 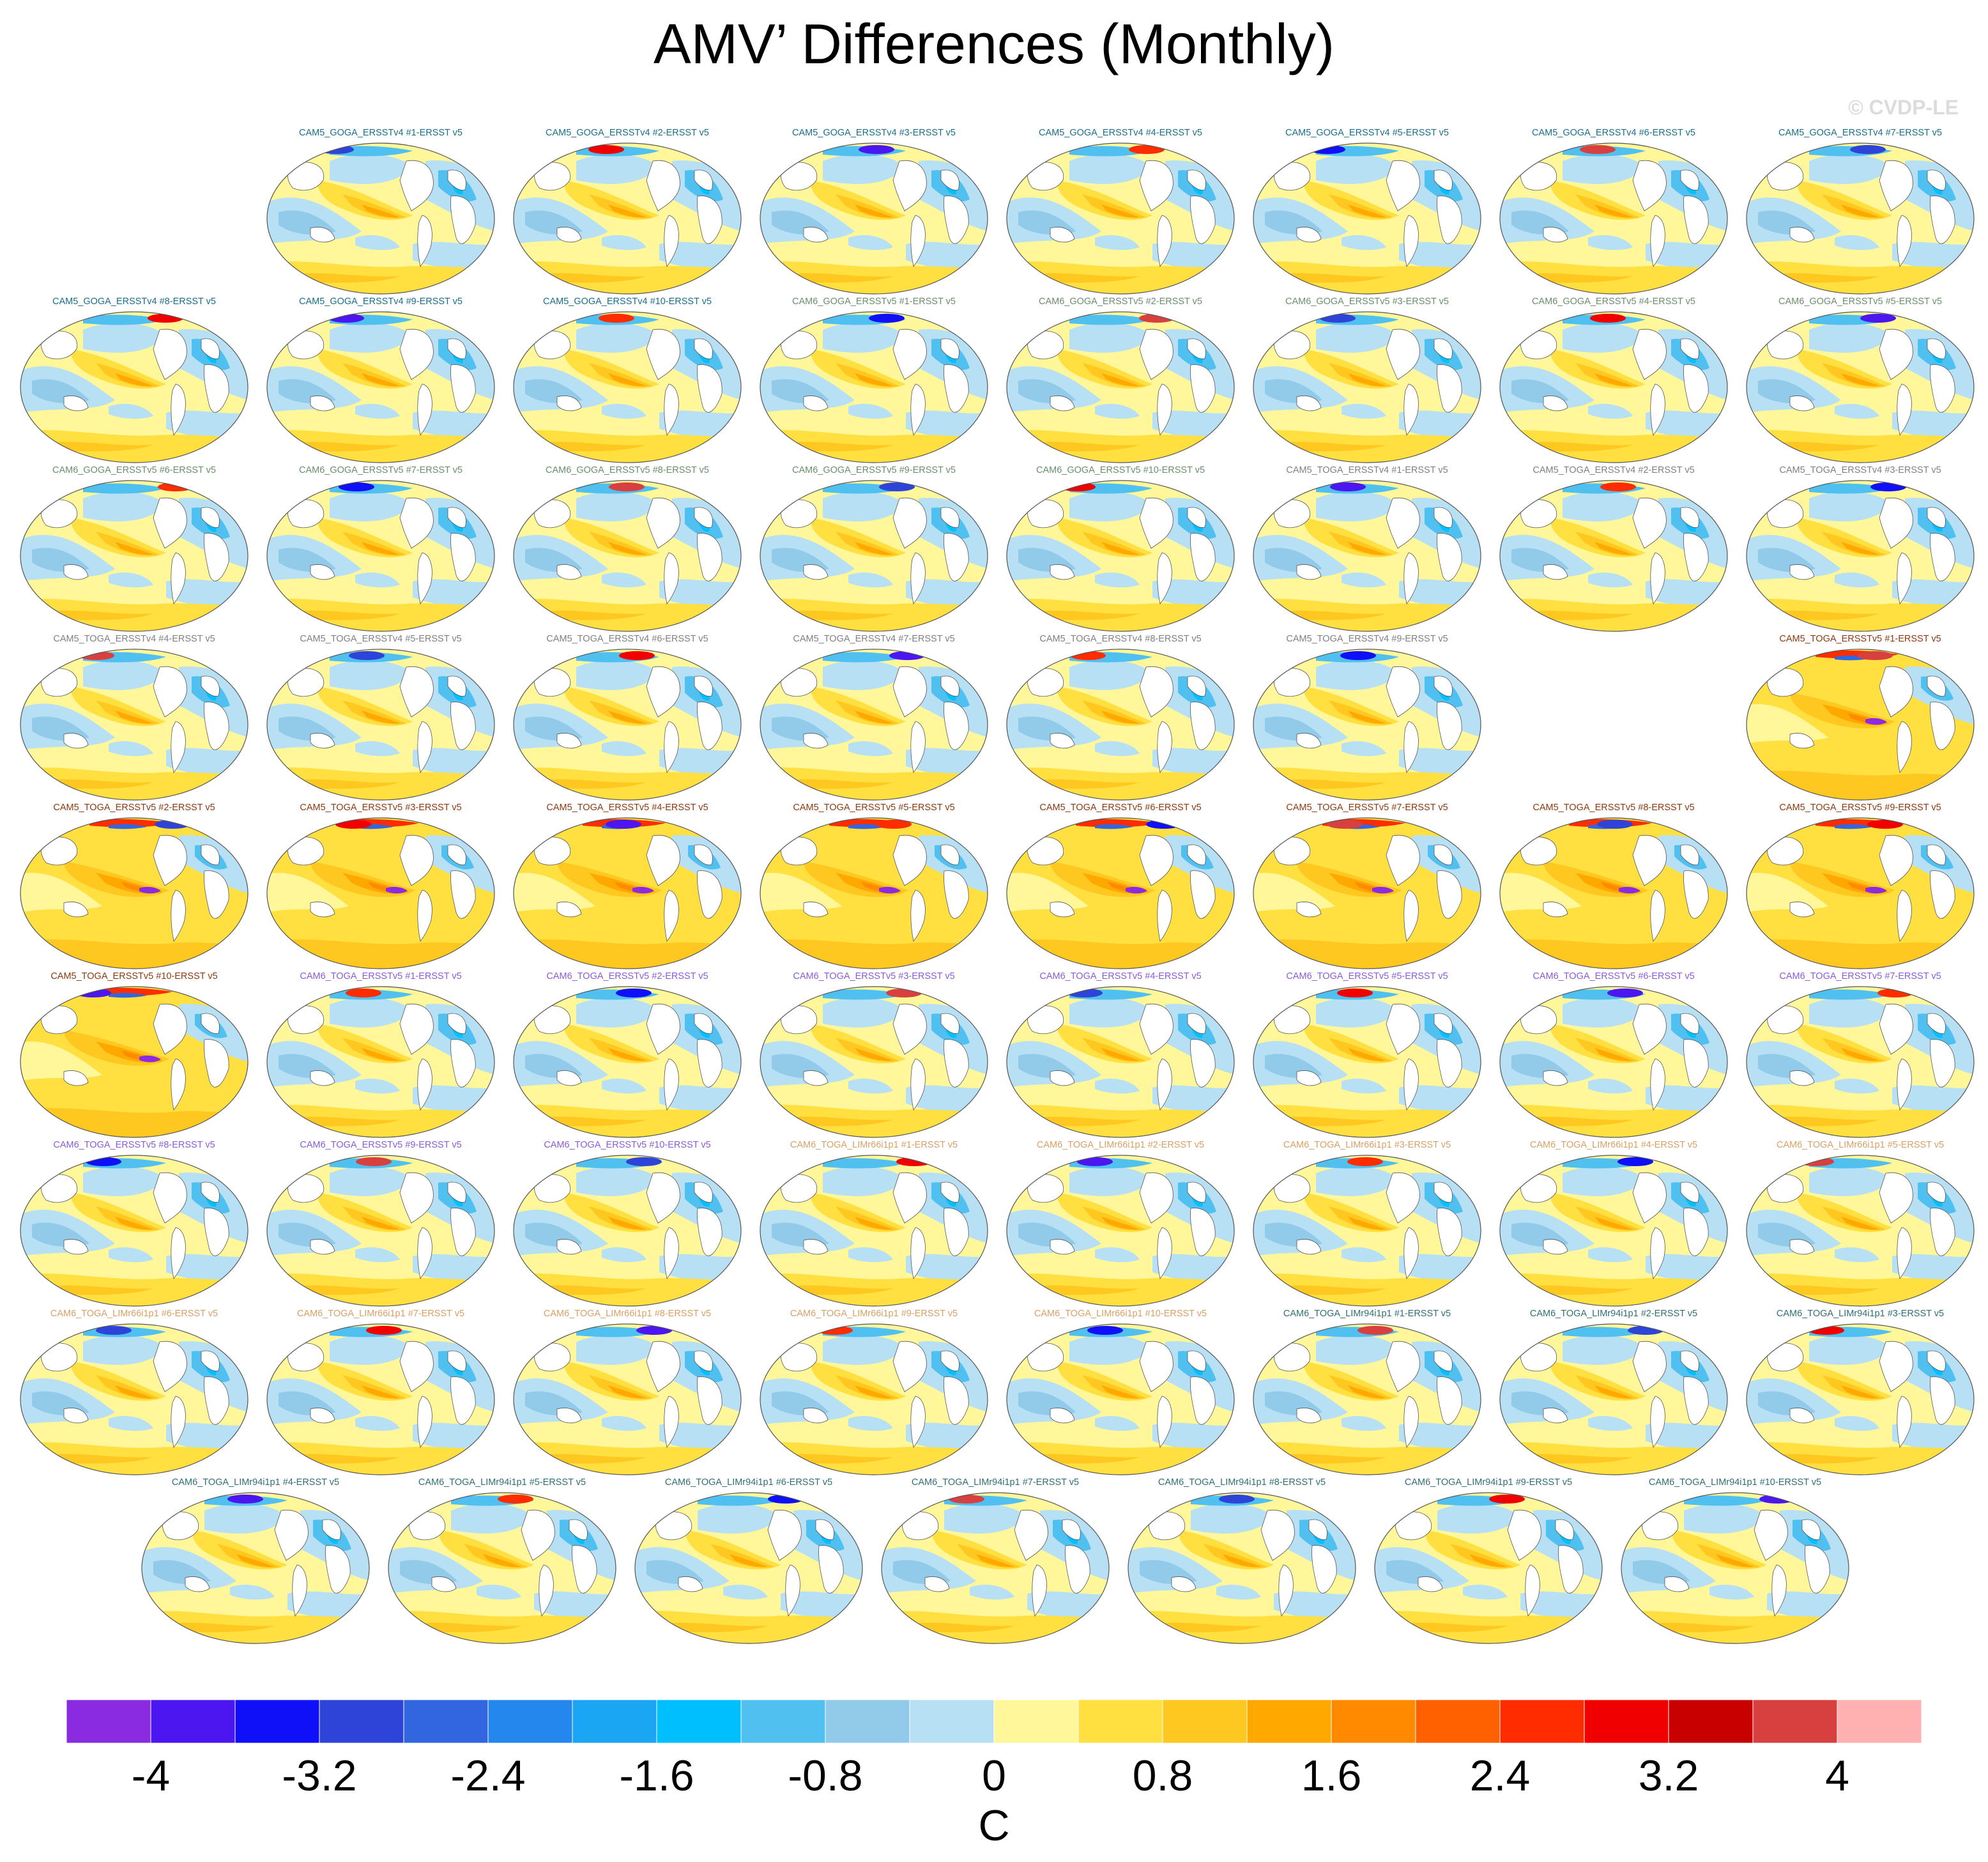 I want to click on panel-title: CAM6_TOGA_LIMr94i1p1 #4-ERSST v5, so click(x=256, y=1482).